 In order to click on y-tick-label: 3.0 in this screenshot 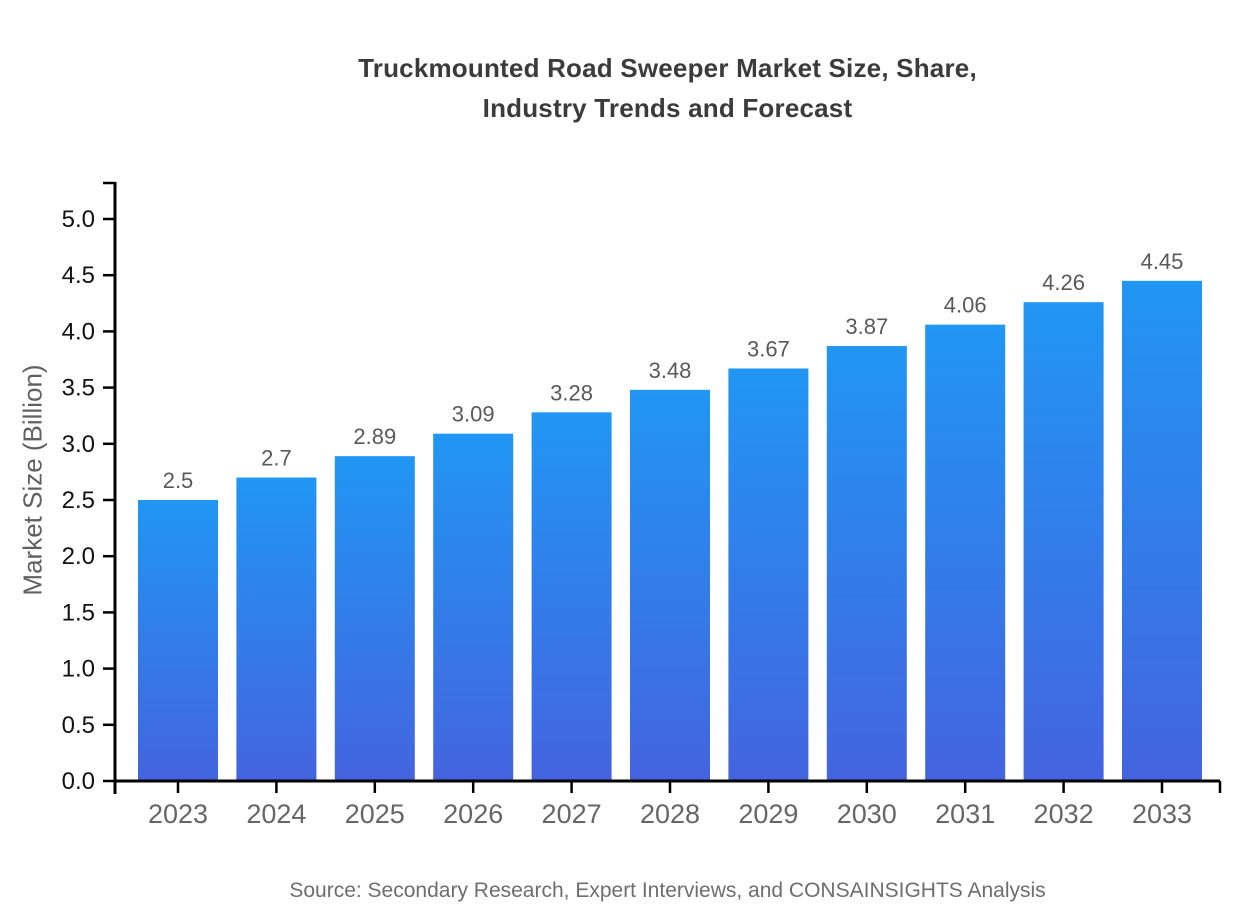, I will do `click(78, 444)`.